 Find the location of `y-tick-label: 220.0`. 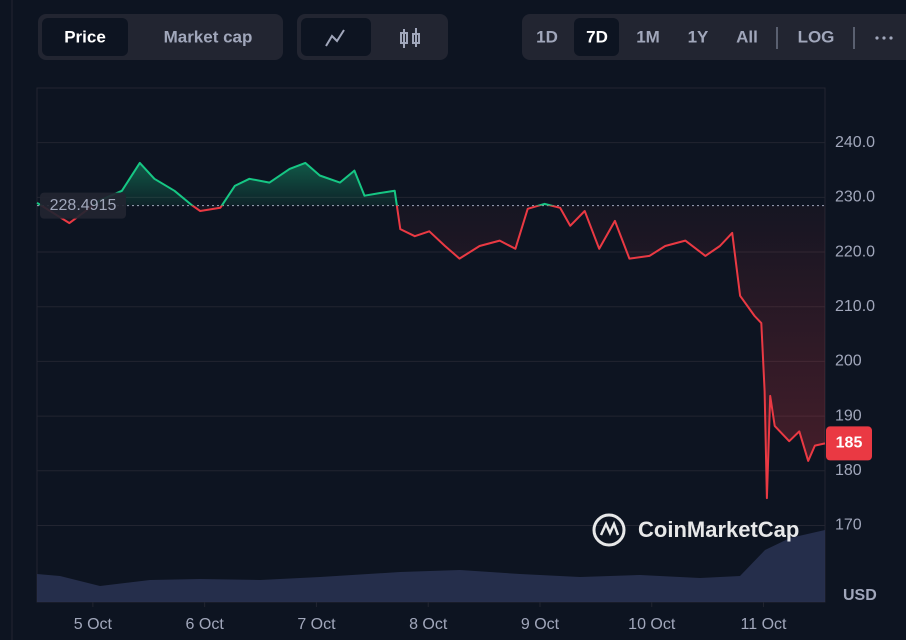

y-tick-label: 220.0 is located at coordinates (855, 251).